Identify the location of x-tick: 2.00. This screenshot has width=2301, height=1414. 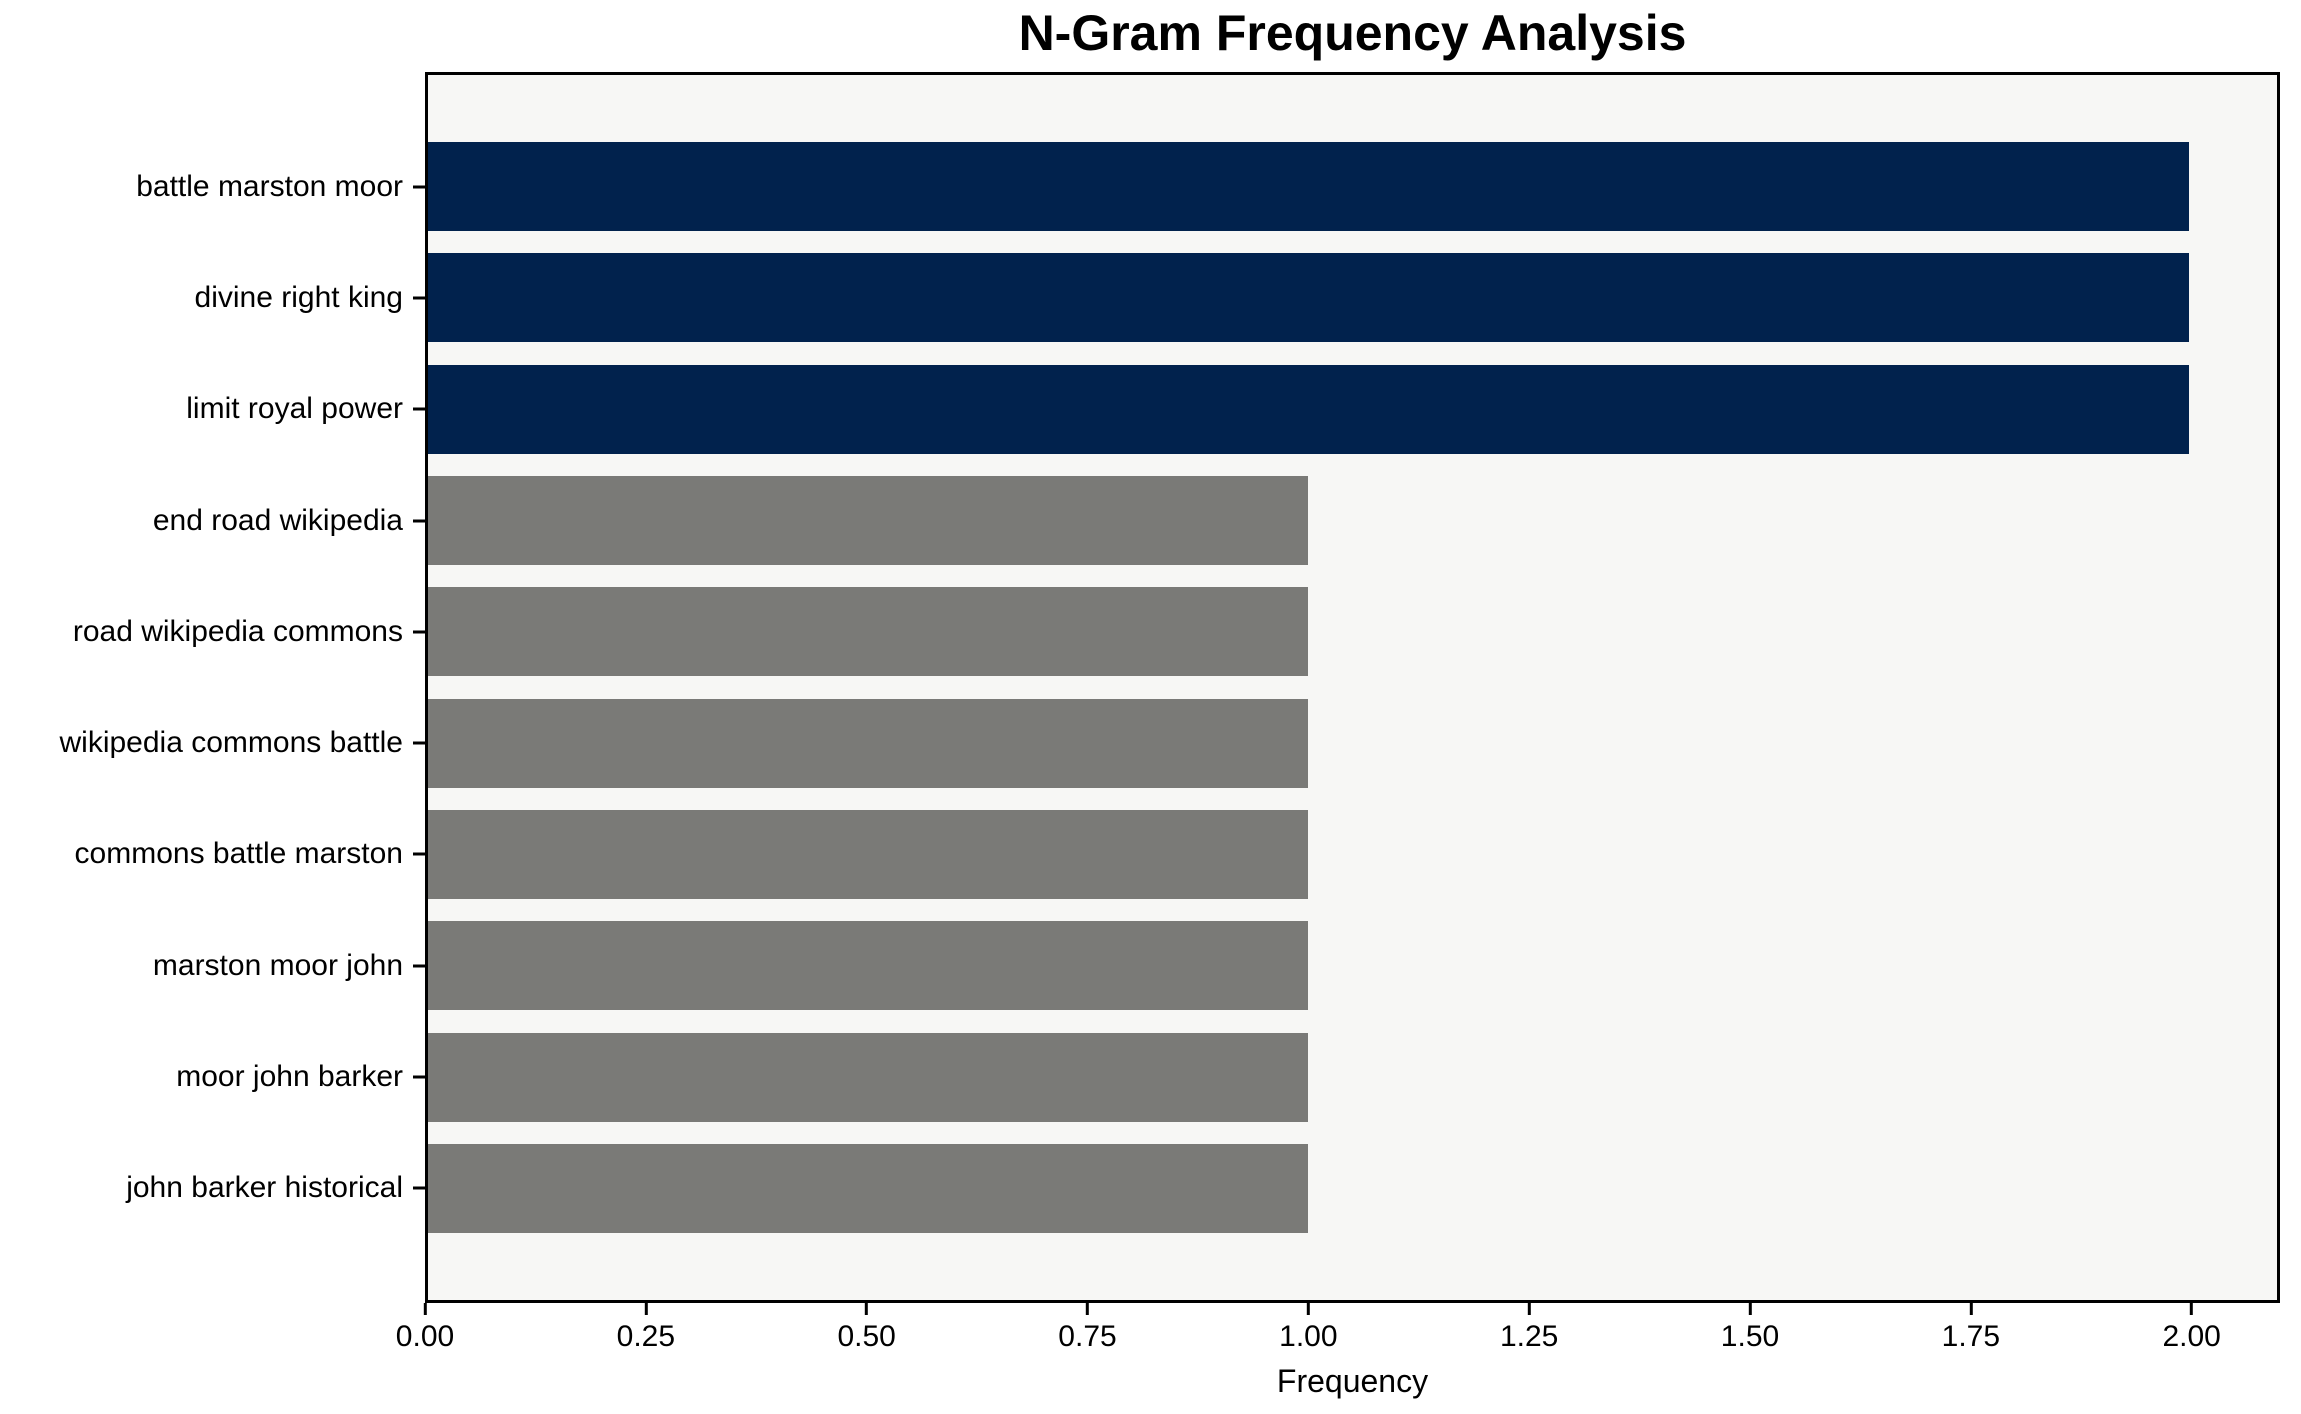
(2191, 1328).